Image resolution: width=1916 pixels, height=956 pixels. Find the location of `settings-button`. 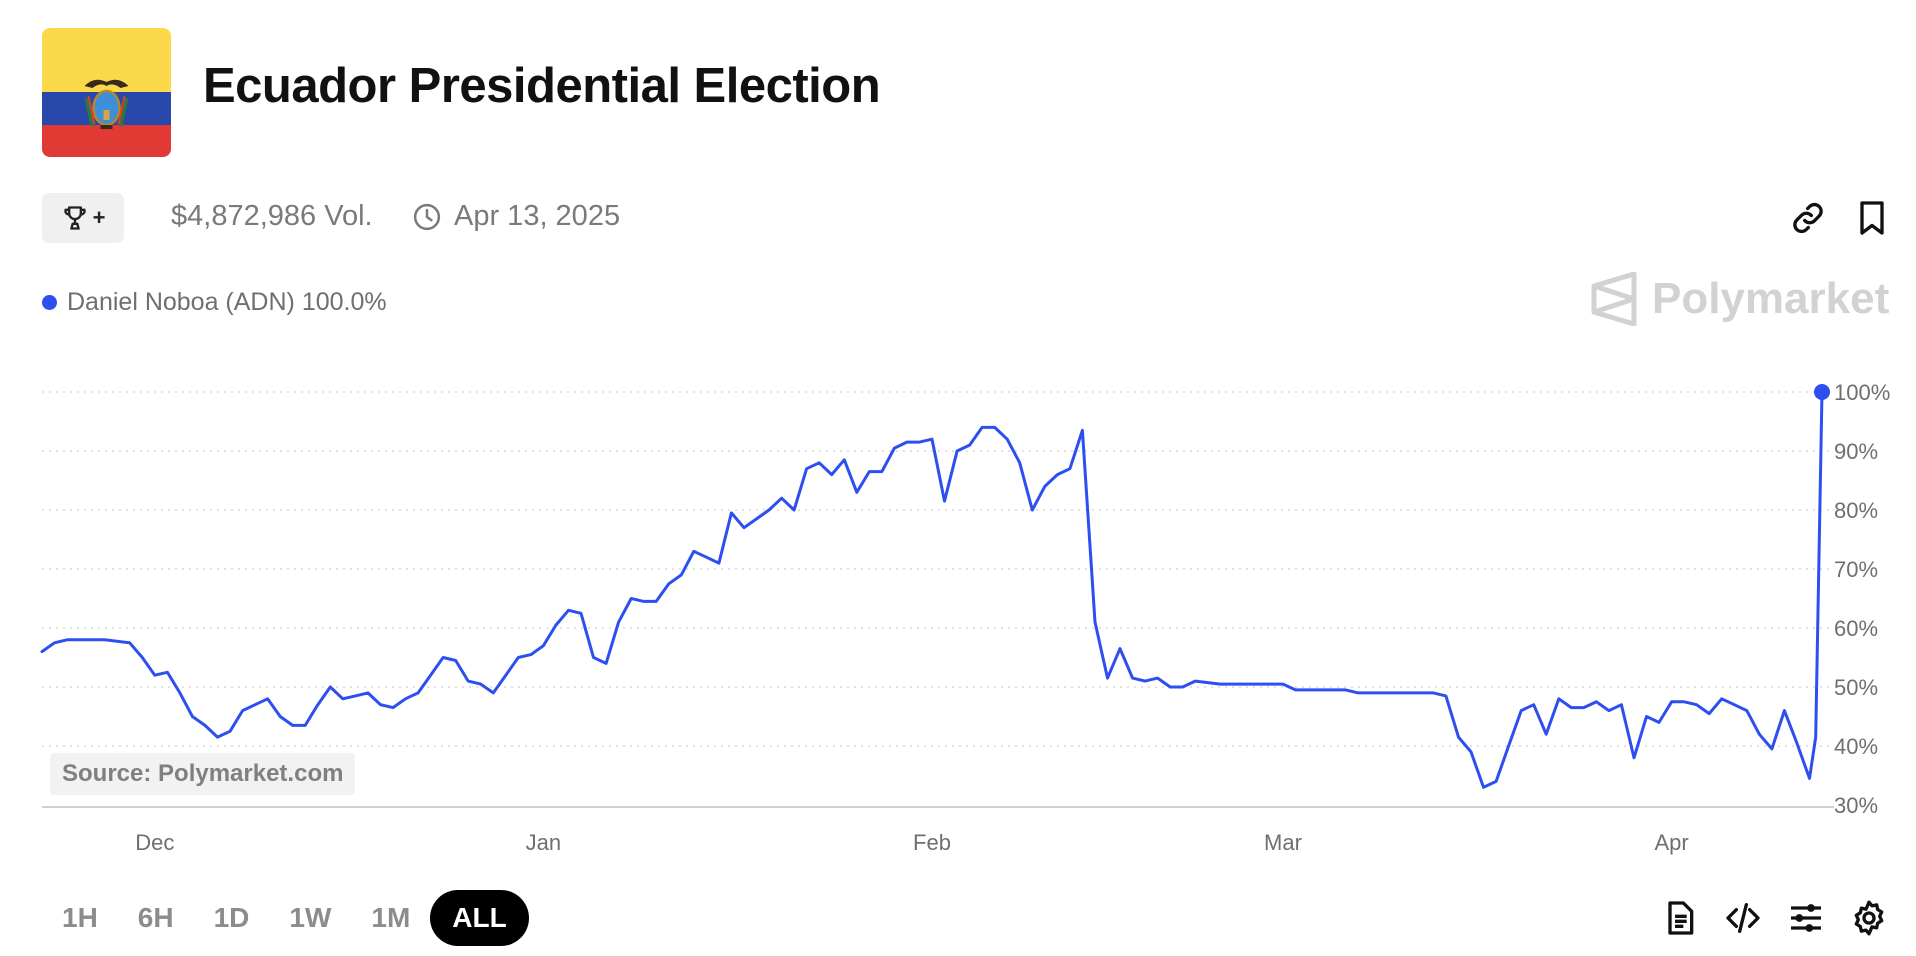

settings-button is located at coordinates (1869, 918).